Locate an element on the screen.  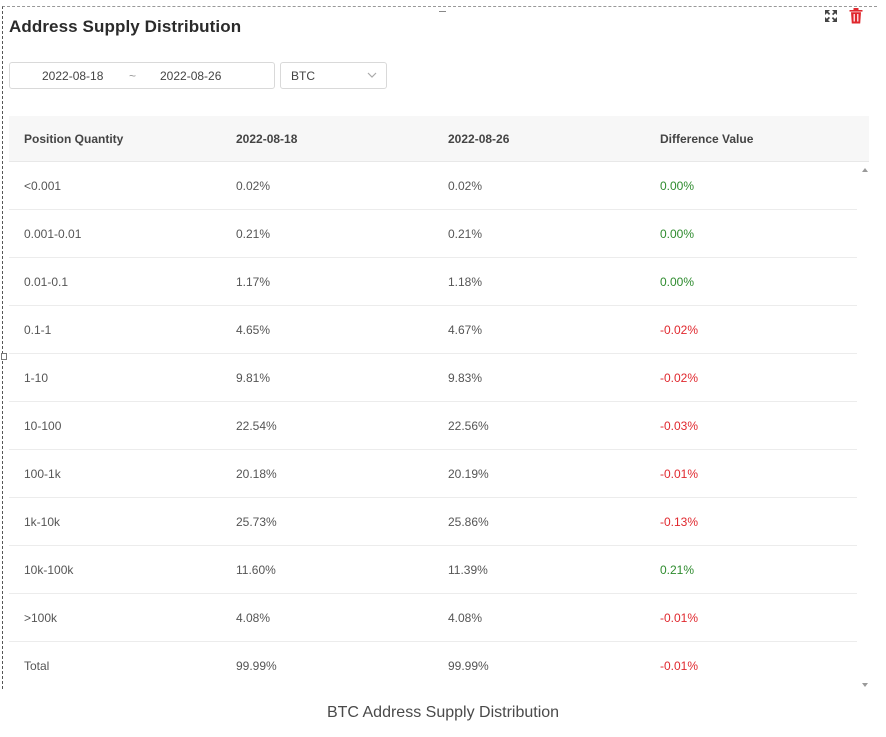
cell-position-quantity: 0.01-0.1 is located at coordinates (46, 282).